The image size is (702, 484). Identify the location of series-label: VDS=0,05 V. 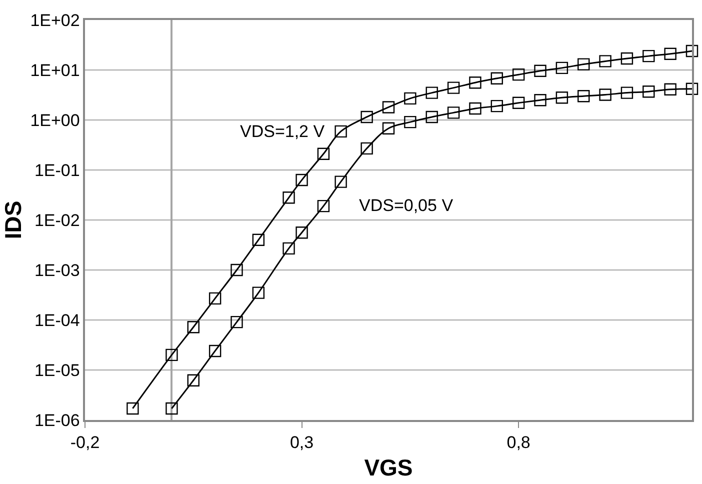
(406, 205).